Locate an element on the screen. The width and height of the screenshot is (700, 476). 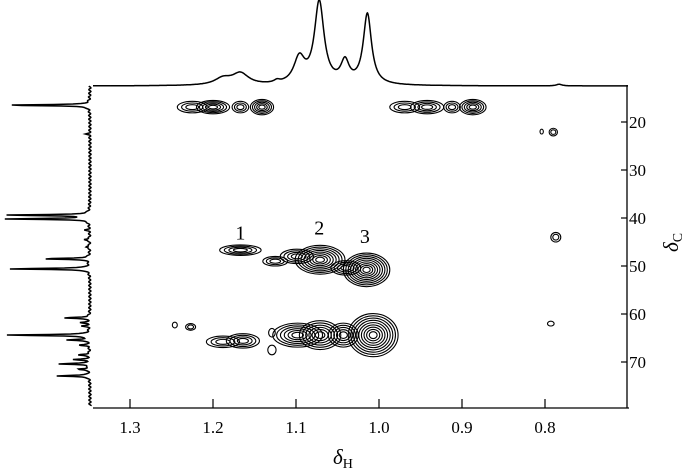
peak-label-3: 3 is located at coordinates (365, 237).